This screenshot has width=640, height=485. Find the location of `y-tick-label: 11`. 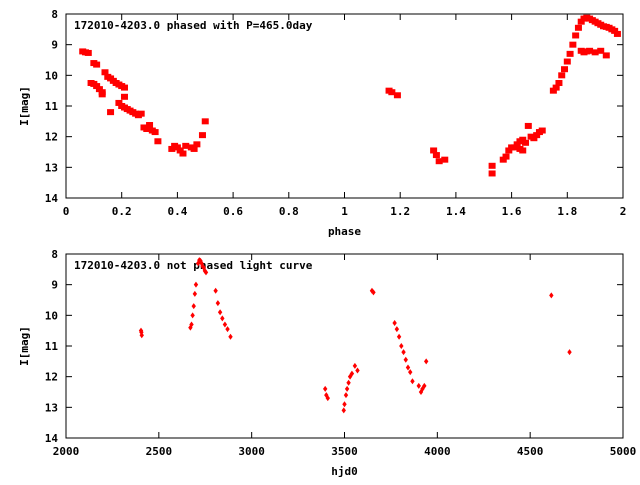

y-tick-label: 11 is located at coordinates (52, 106).